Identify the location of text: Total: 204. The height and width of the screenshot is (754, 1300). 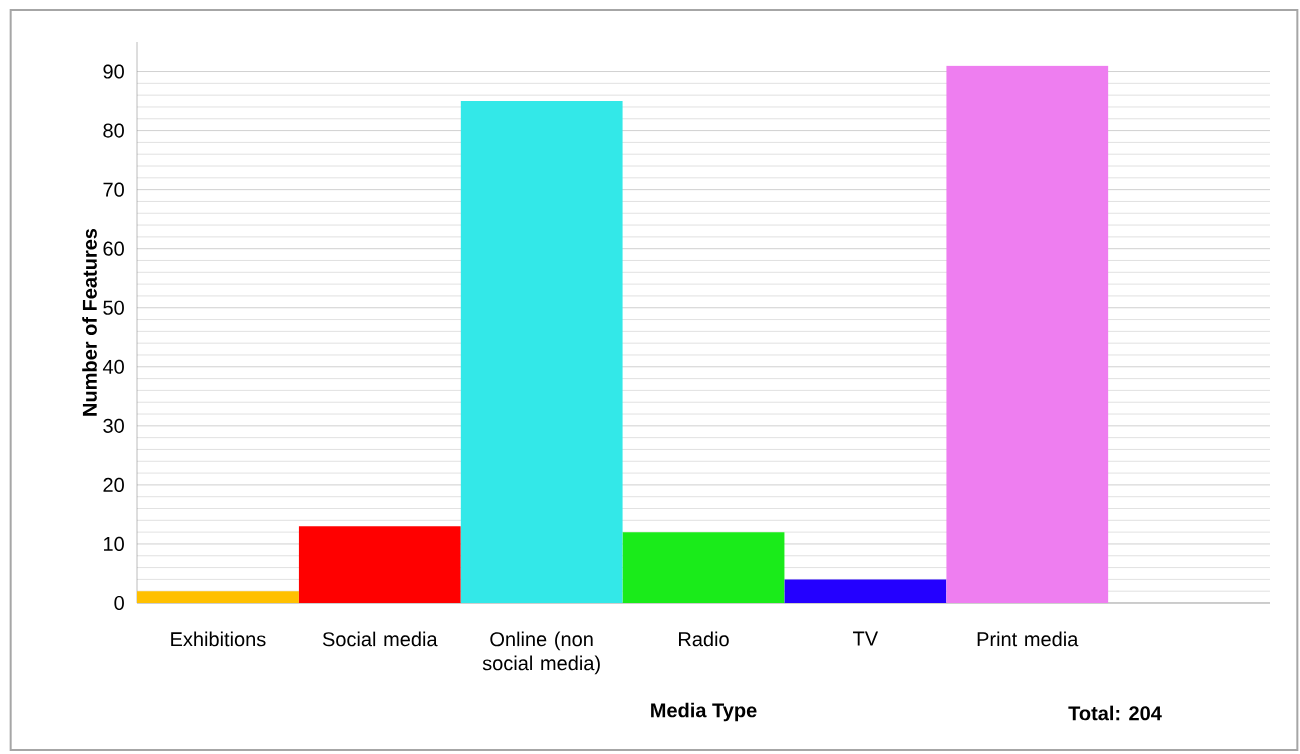
(1115, 713).